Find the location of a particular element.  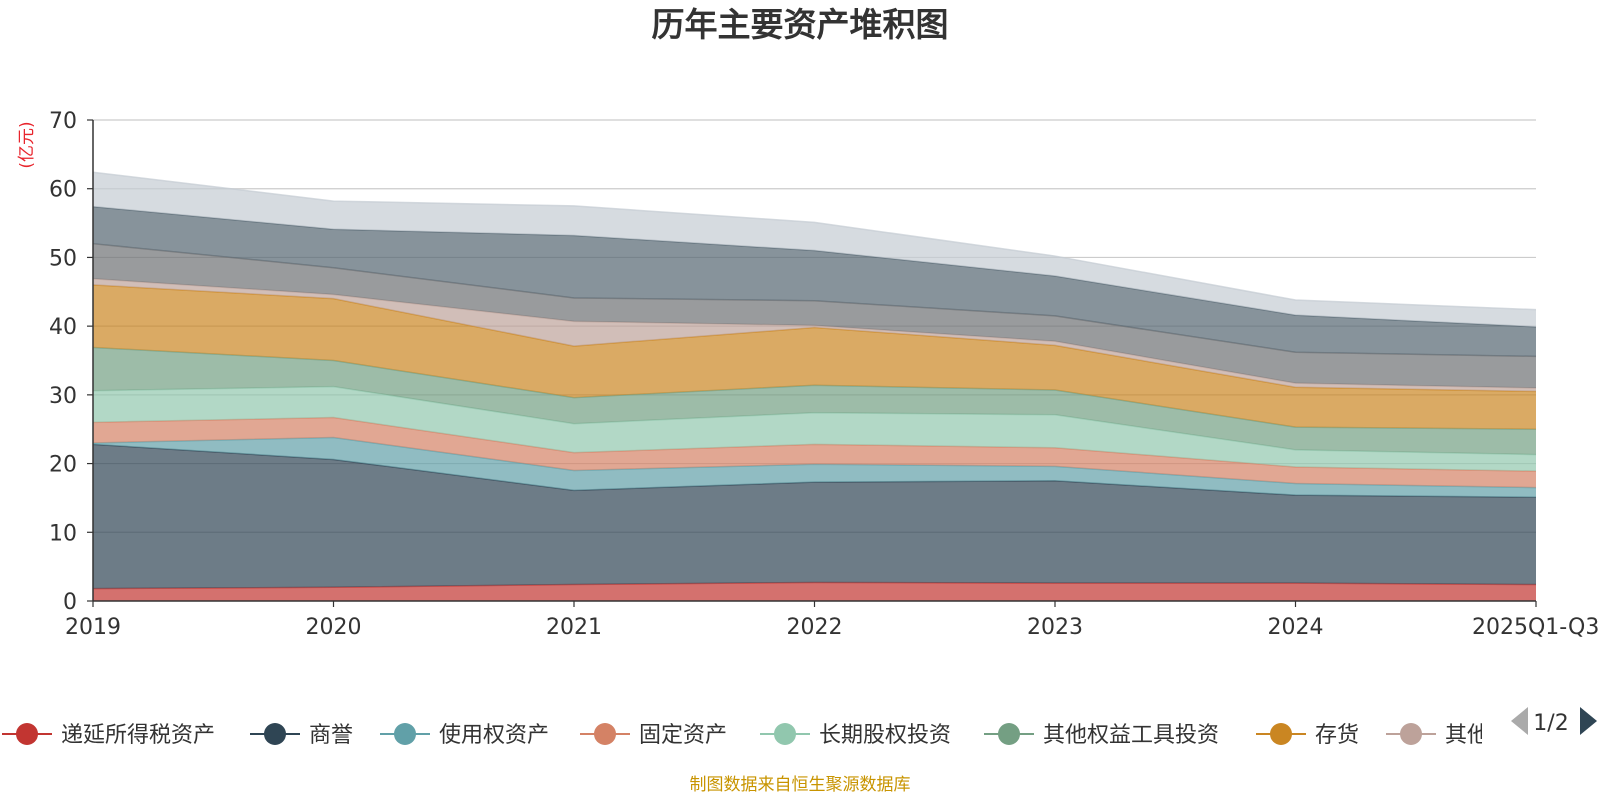

legend-label-1: 递延所得税资产 is located at coordinates (138, 735).